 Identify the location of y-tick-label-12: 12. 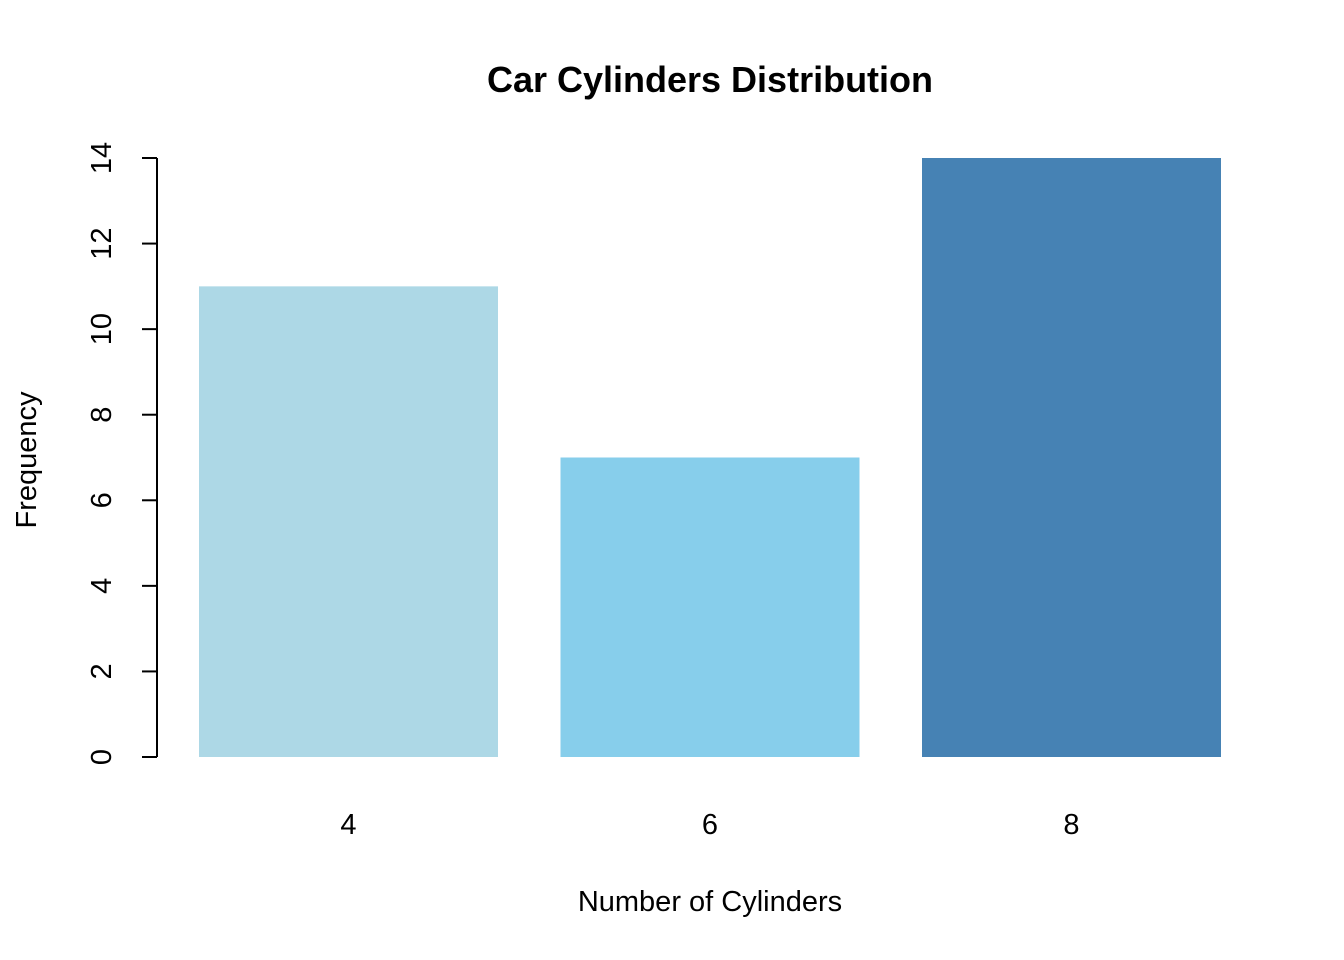
(102, 243).